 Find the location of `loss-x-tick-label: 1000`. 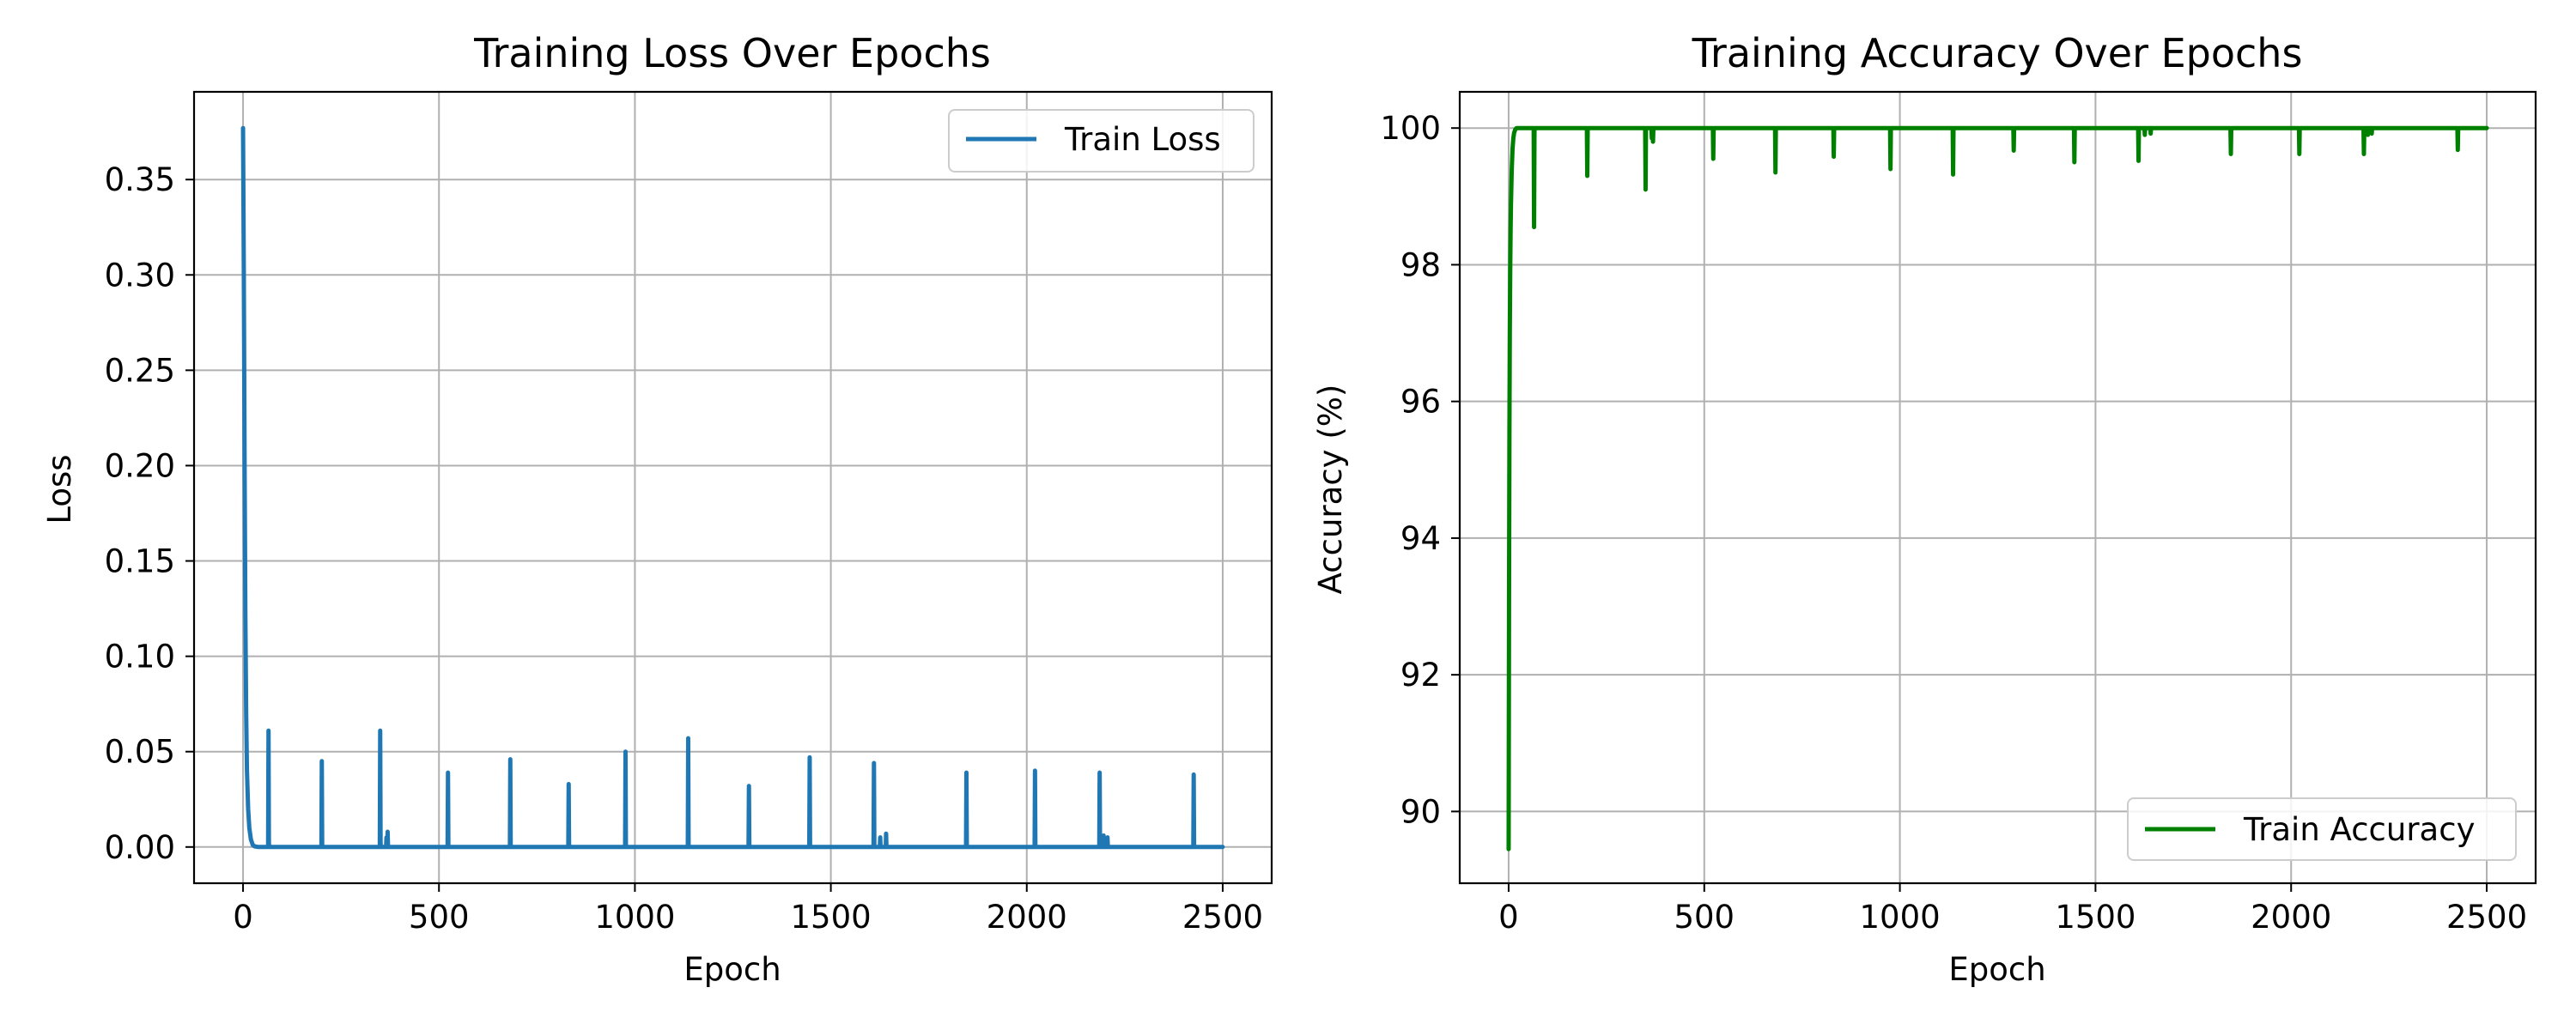

loss-x-tick-label: 1000 is located at coordinates (634, 917).